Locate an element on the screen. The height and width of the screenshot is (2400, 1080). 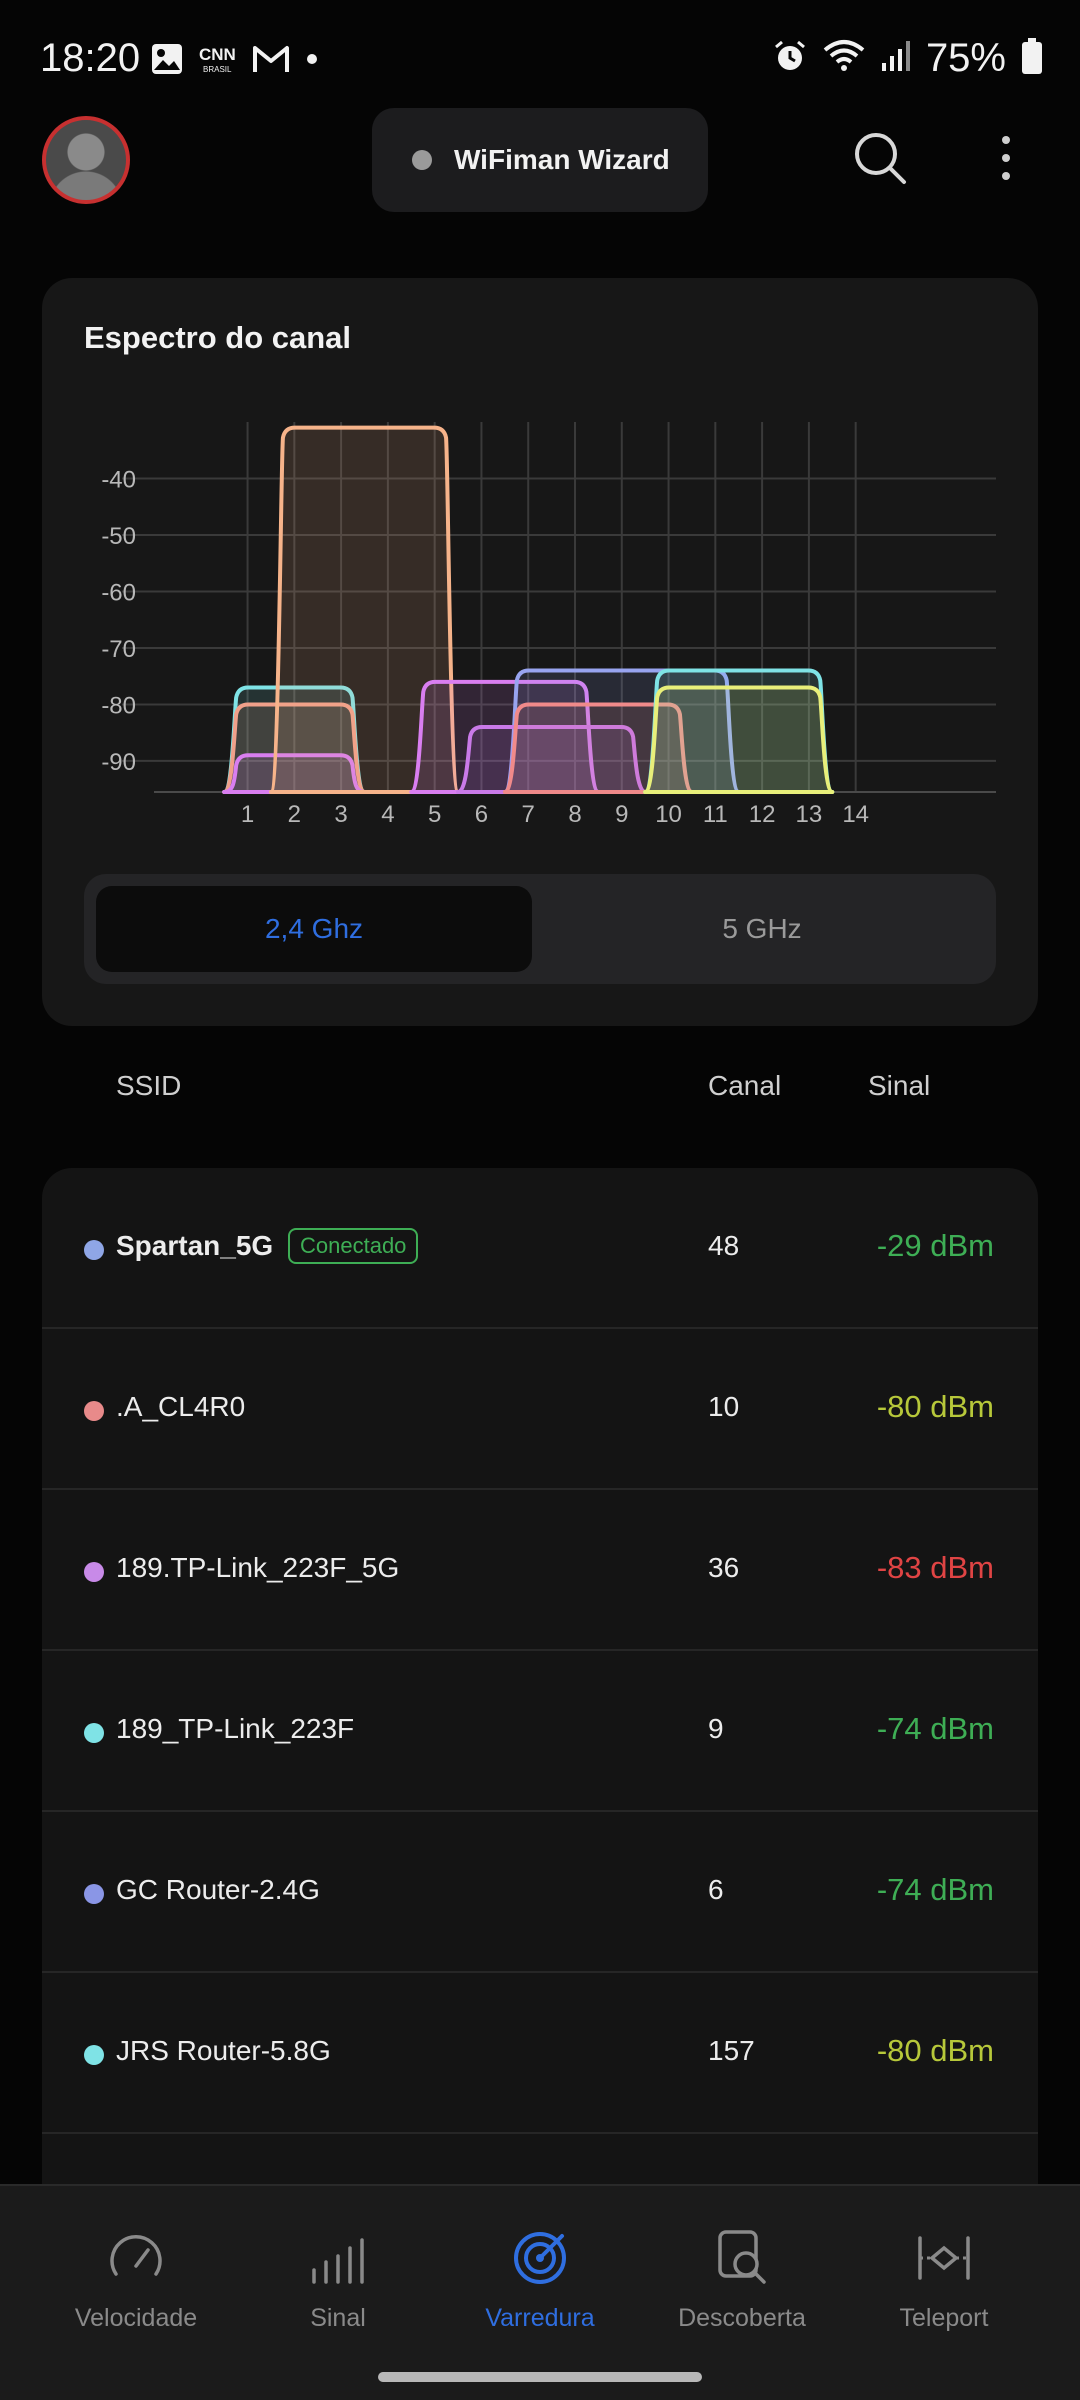
wizard-label: WiFiman Wizard is located at coordinates (562, 159).